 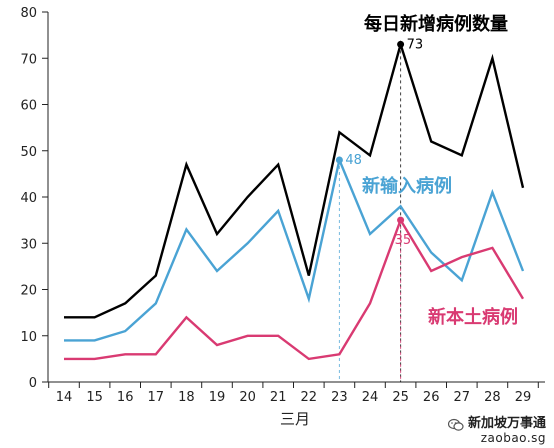 What do you see at coordinates (403, 240) in the screenshot?
I see `data-label: 35` at bounding box center [403, 240].